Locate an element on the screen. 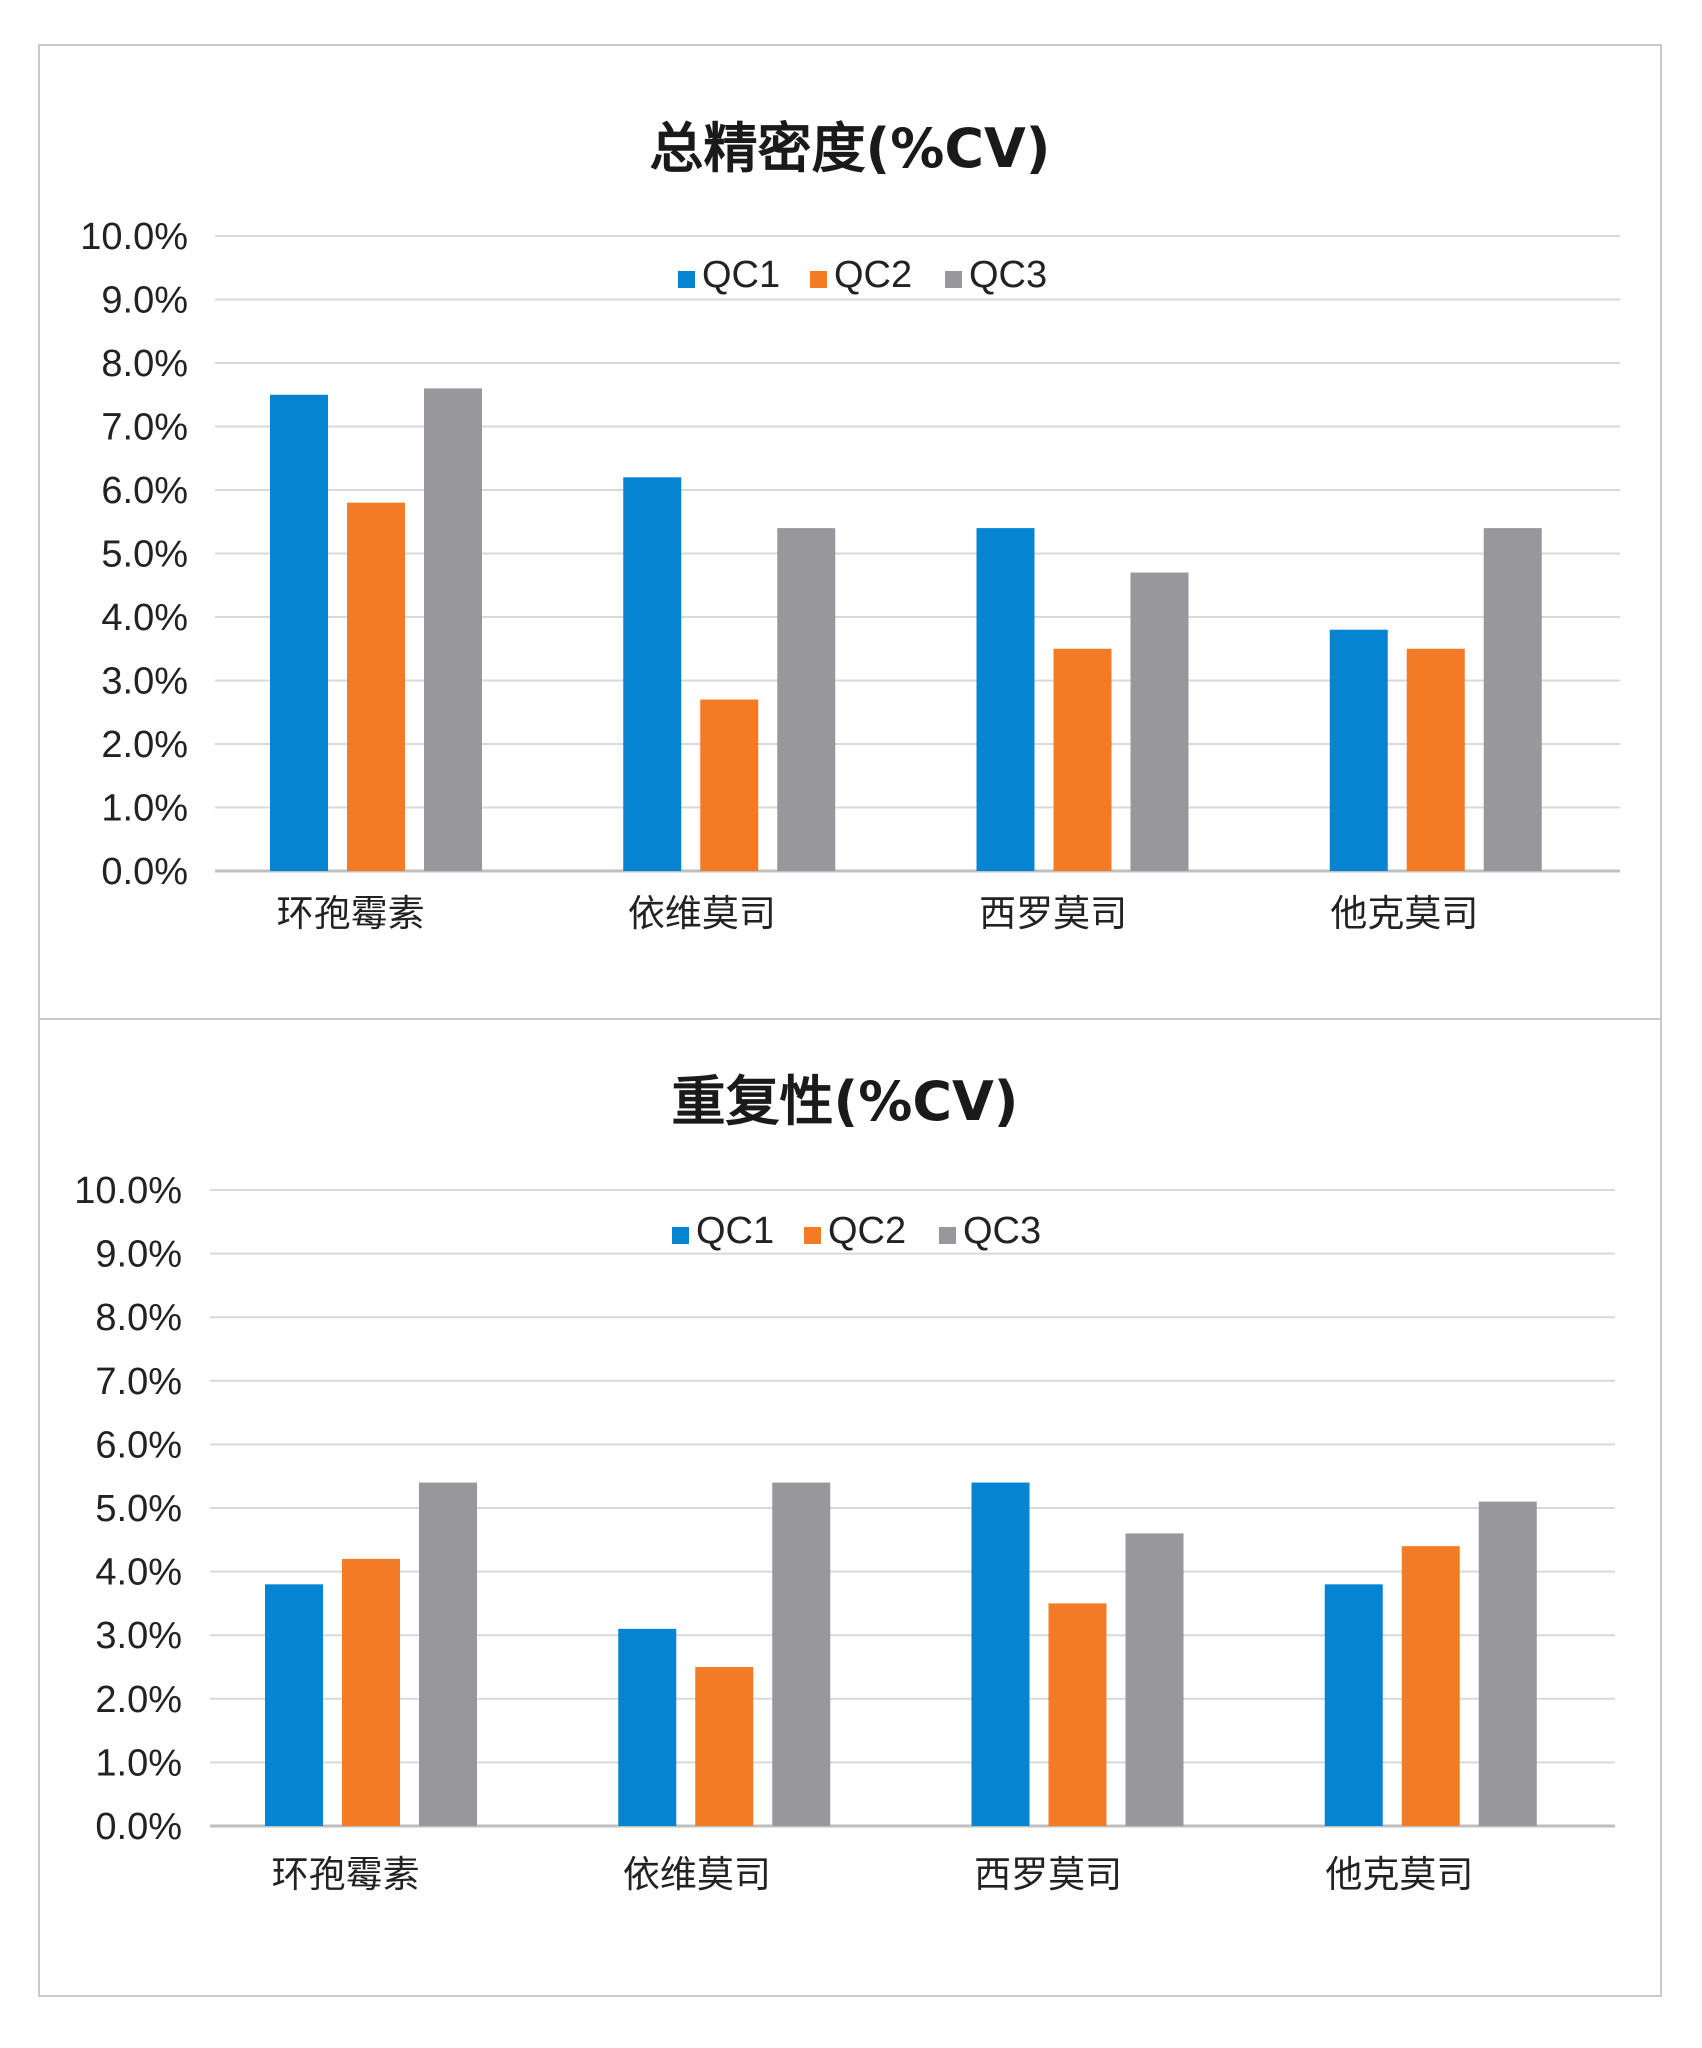  chart-title: 重复性(%CV) is located at coordinates (845, 1101).